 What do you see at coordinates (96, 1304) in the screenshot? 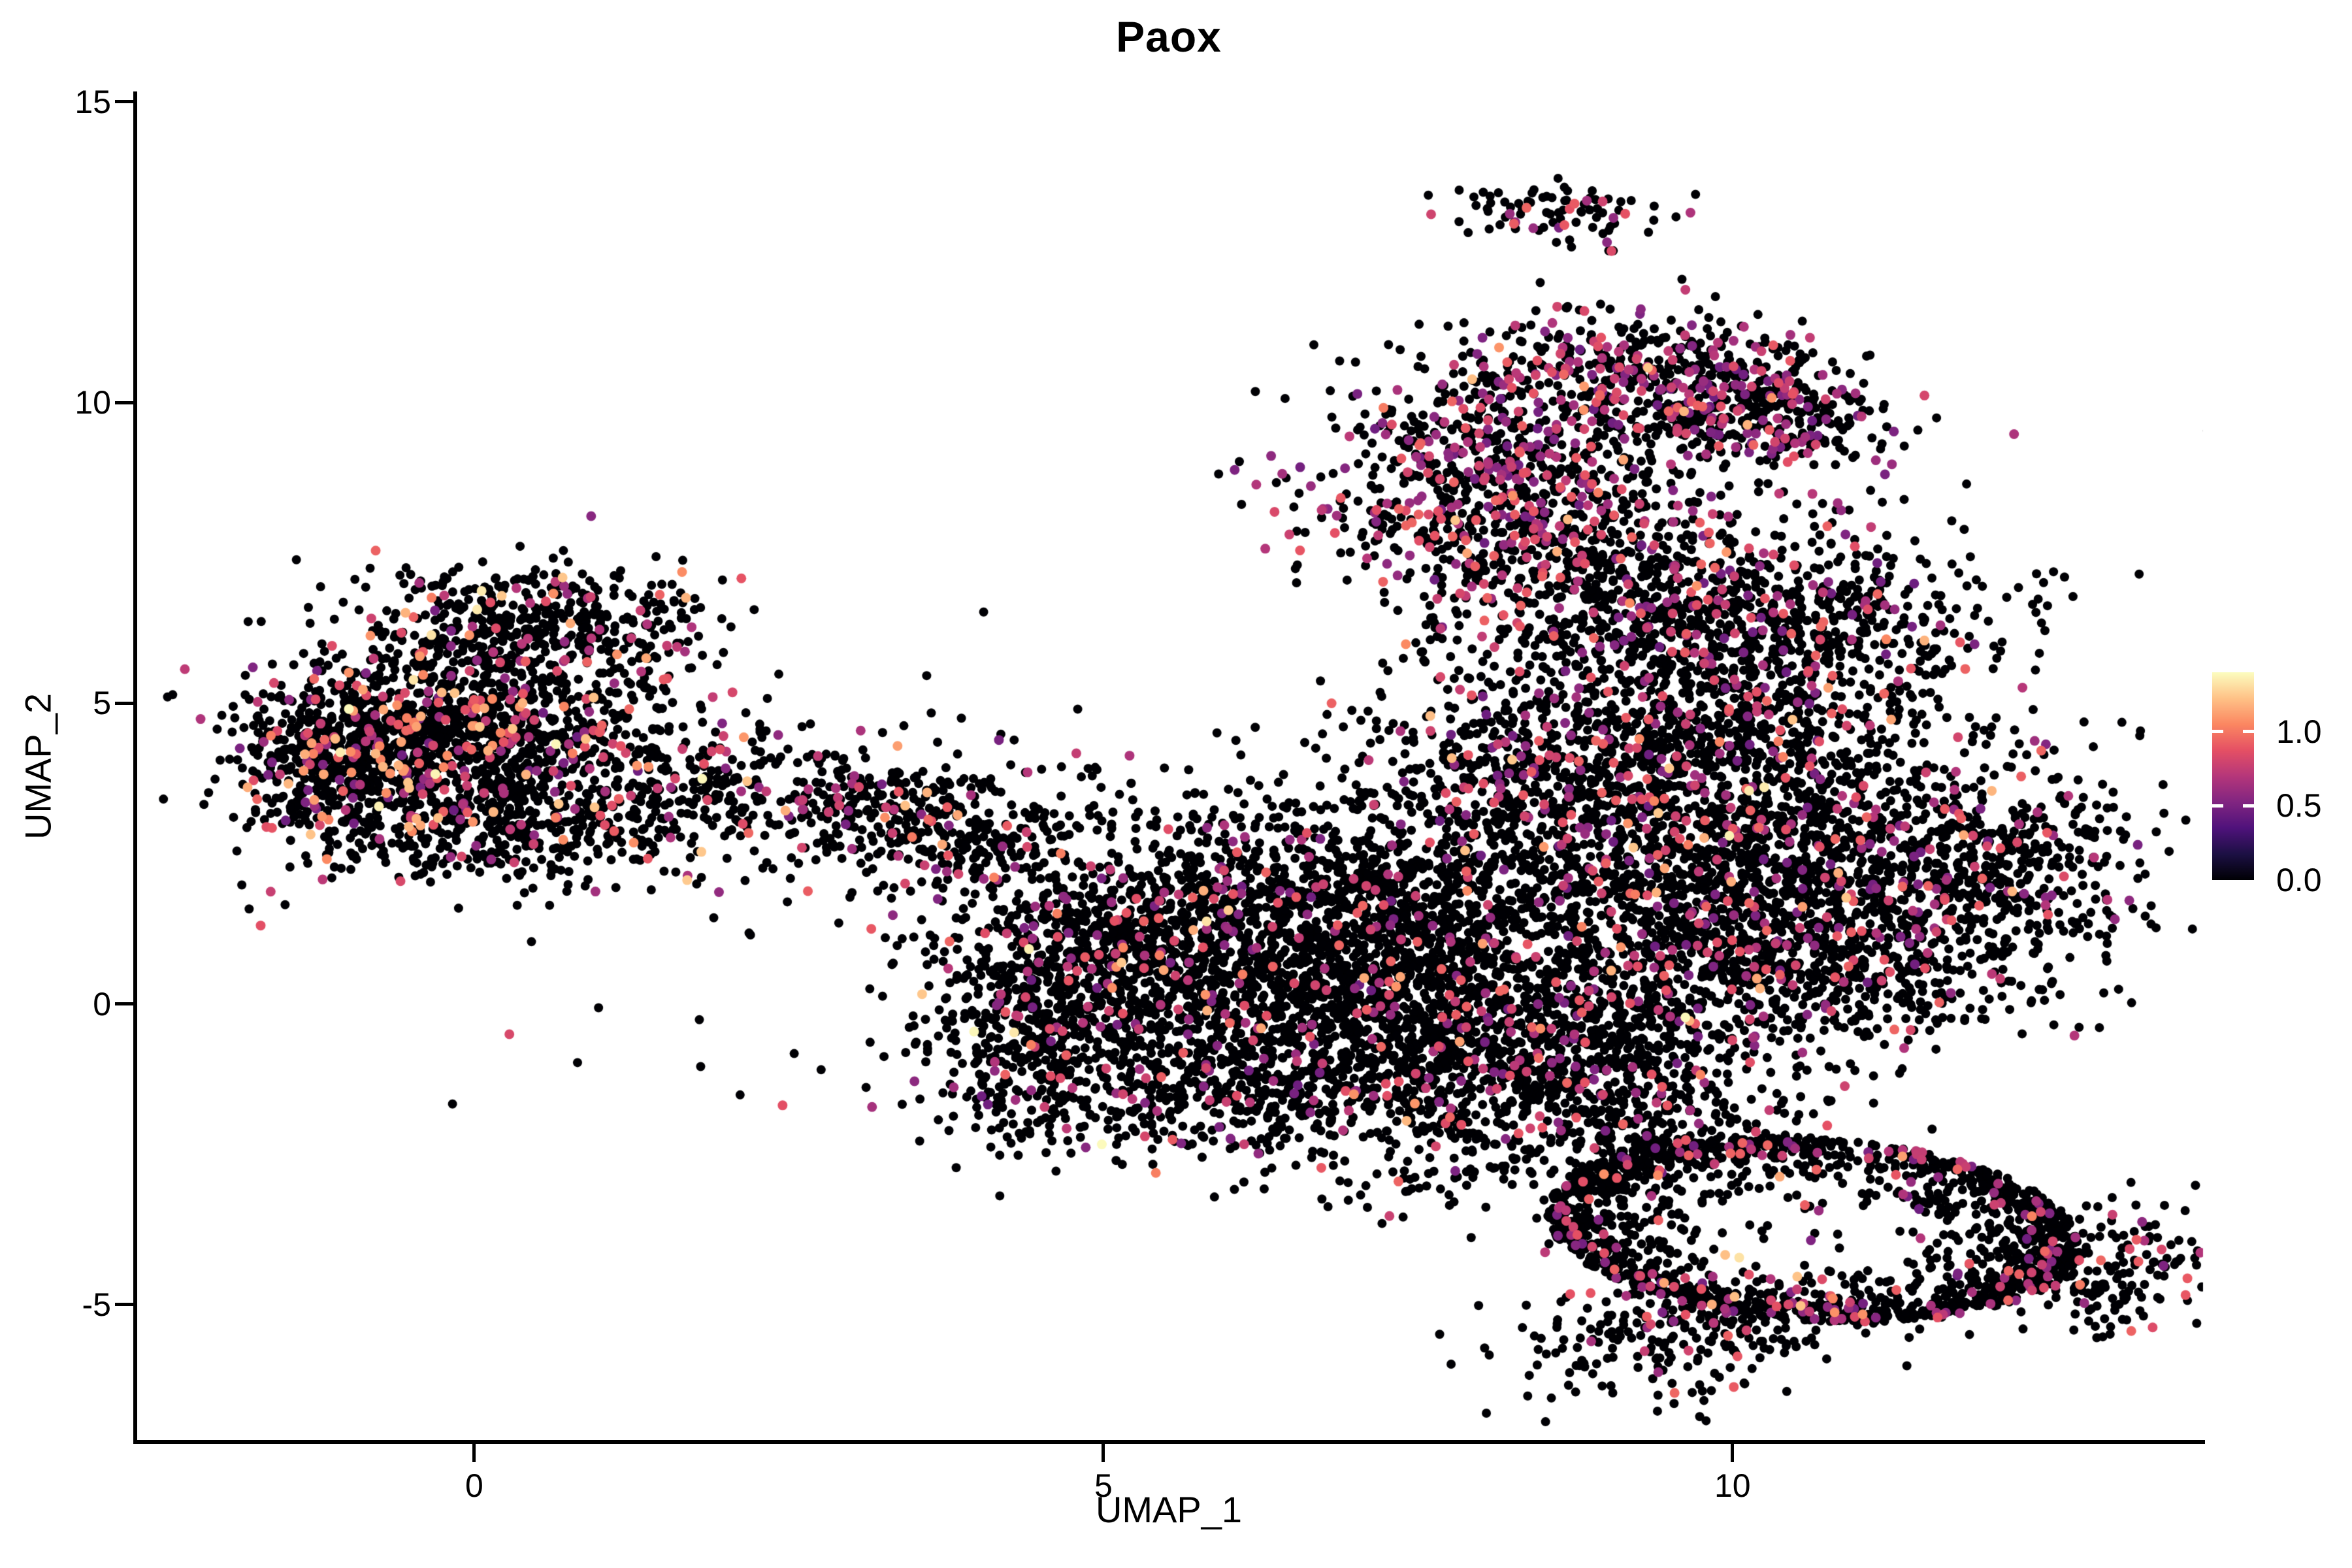
I see `y-tick-label: -5` at bounding box center [96, 1304].